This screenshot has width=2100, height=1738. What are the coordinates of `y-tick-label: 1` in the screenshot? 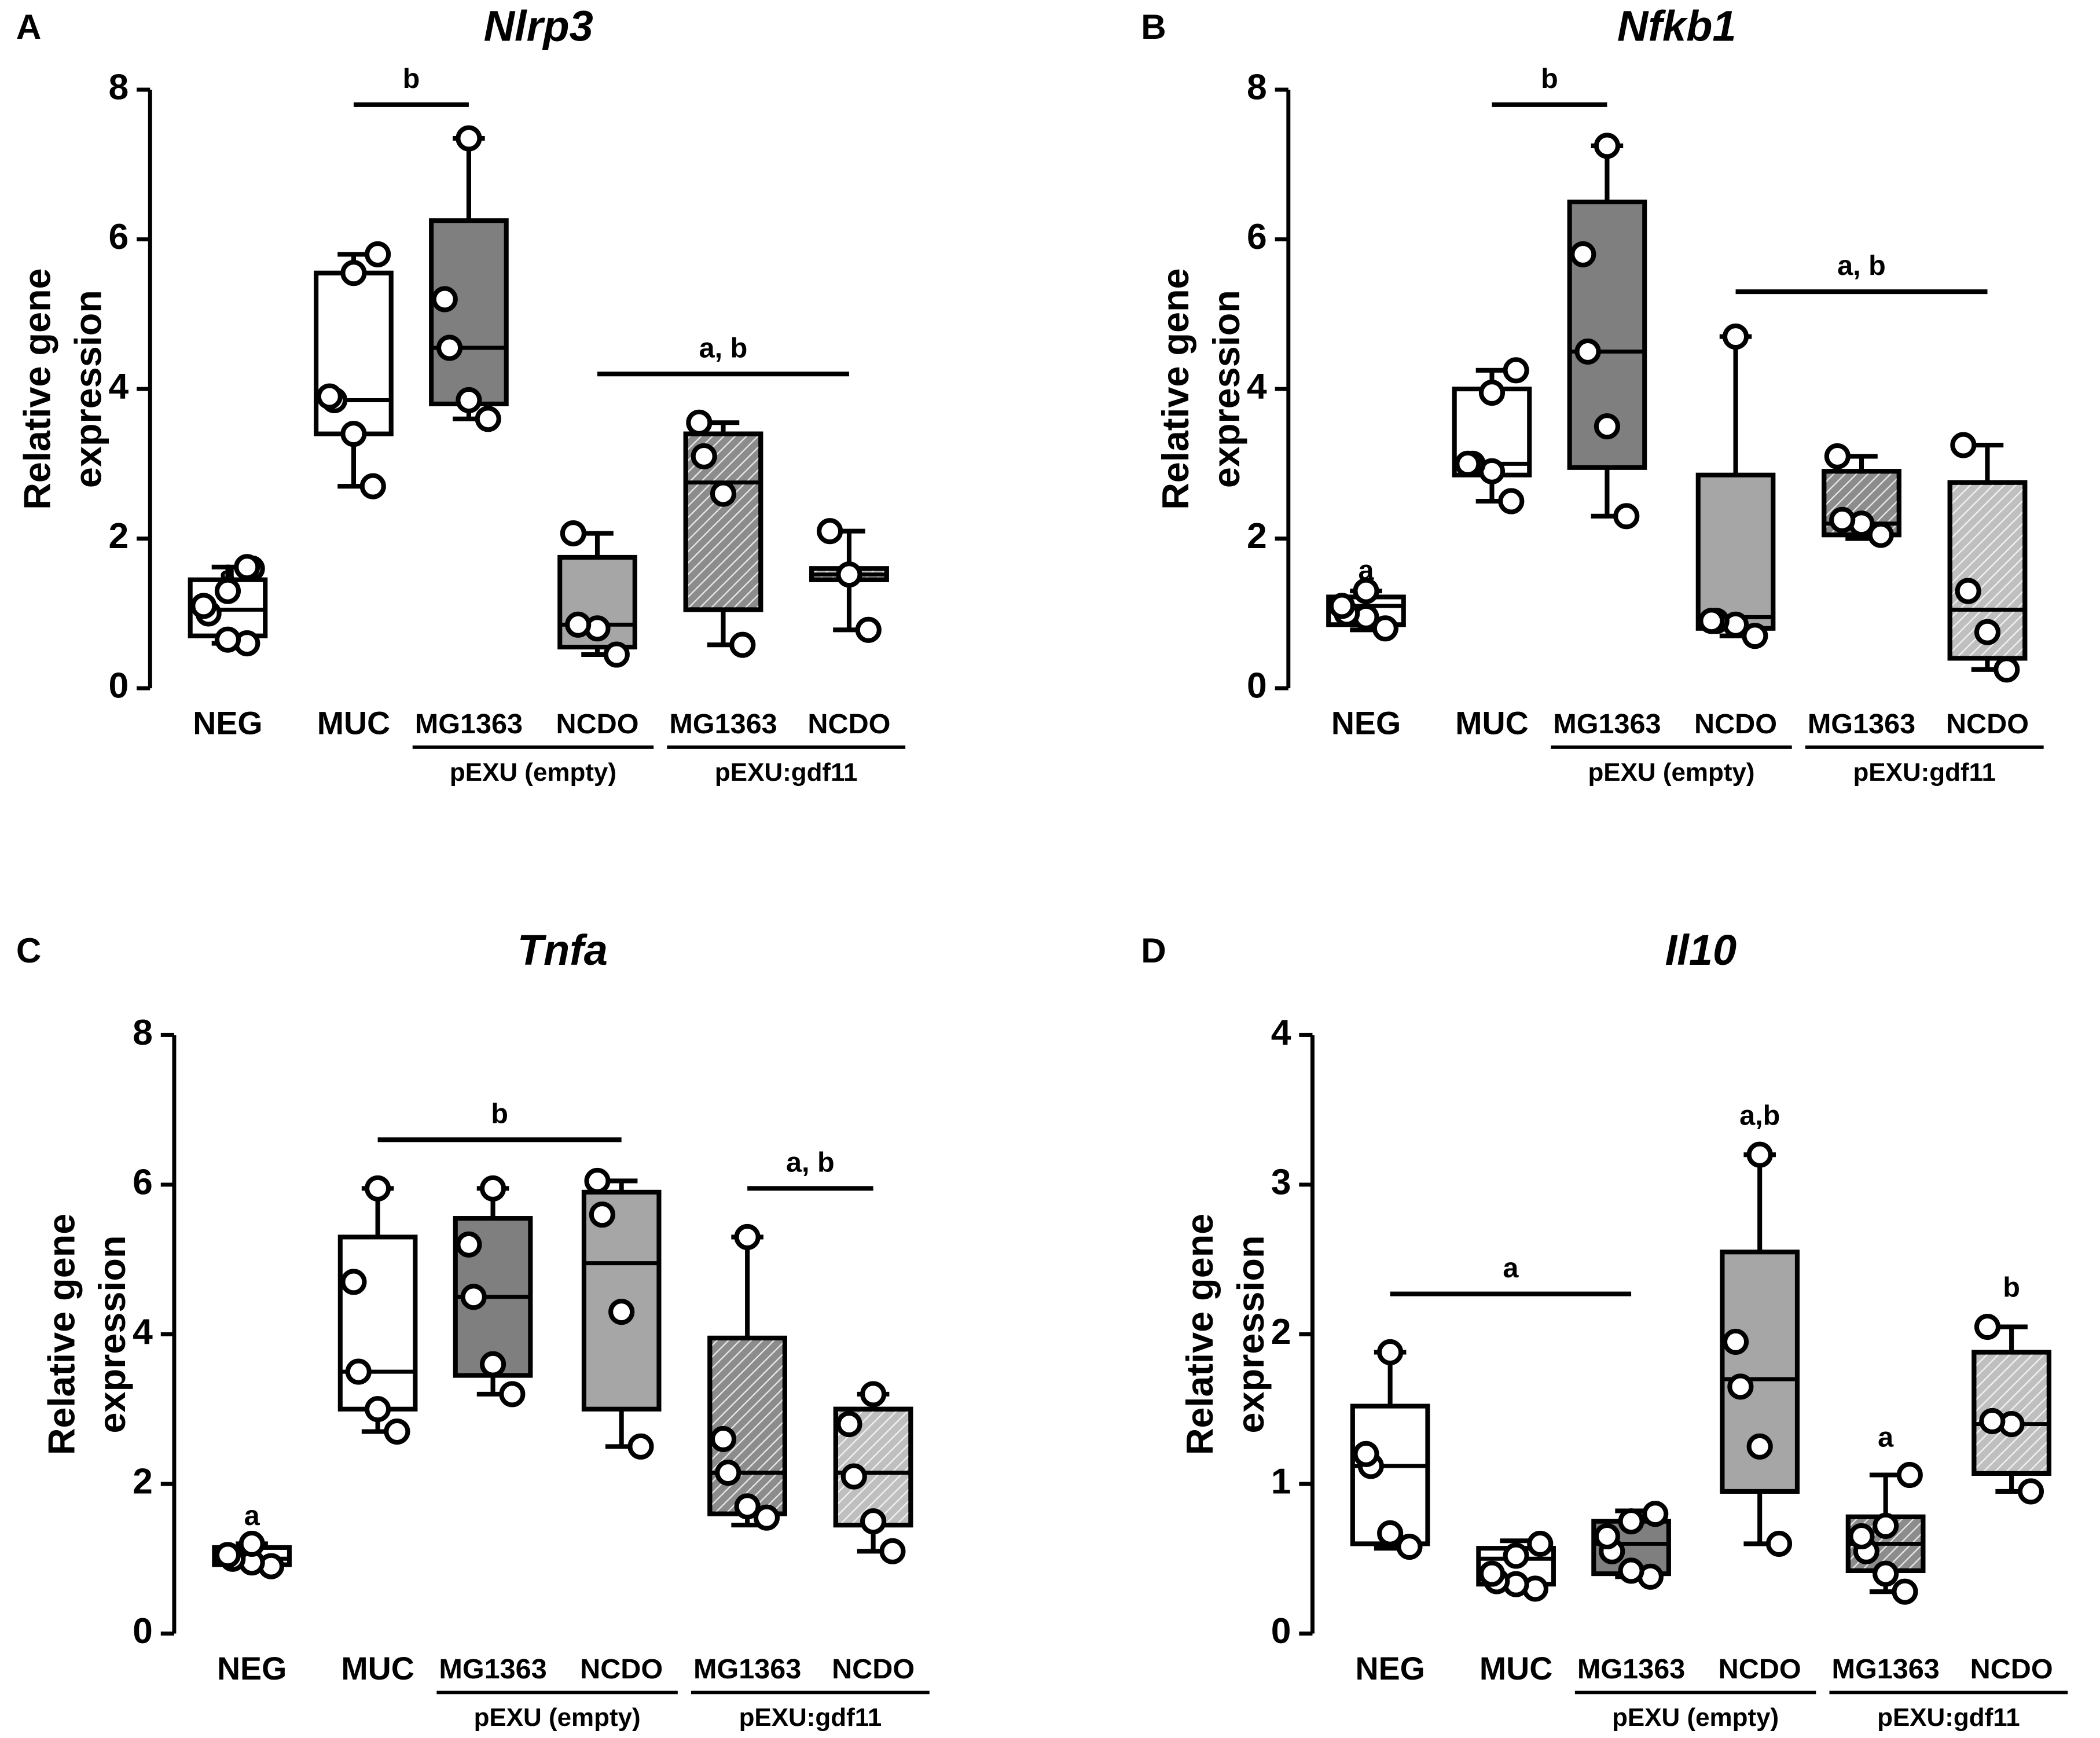 It's located at (1281, 1482).